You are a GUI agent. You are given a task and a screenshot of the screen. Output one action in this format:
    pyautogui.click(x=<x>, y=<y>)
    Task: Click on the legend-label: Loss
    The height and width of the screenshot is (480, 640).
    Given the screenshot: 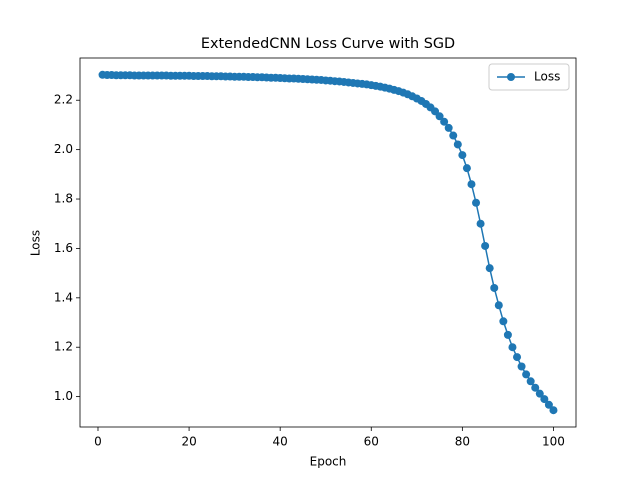 What is the action you would take?
    pyautogui.click(x=547, y=77)
    